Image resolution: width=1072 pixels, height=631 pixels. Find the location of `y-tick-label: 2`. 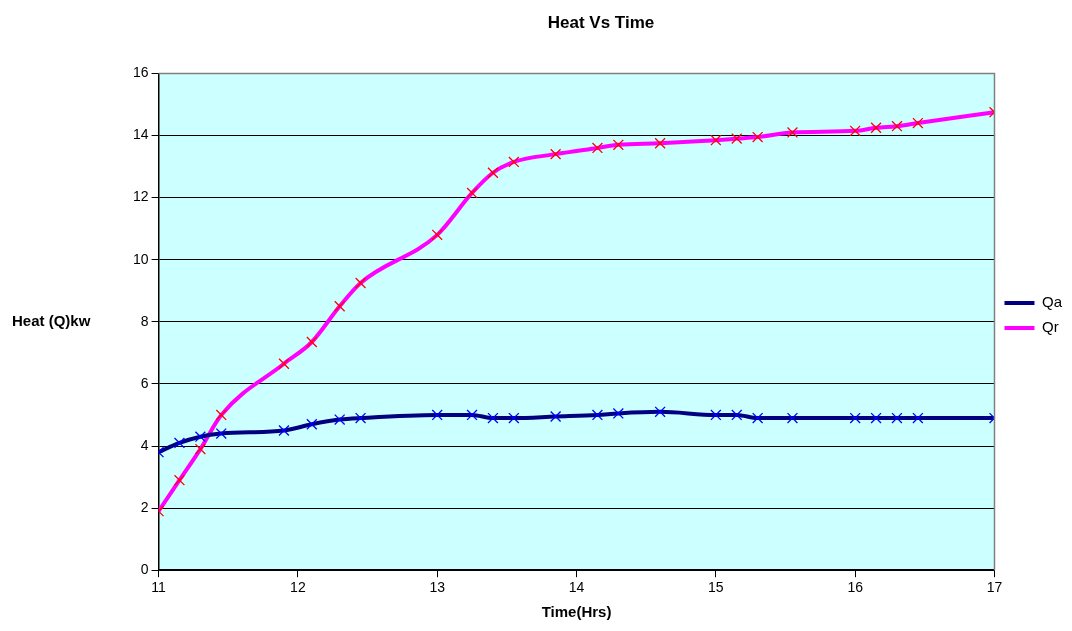

y-tick-label: 2 is located at coordinates (144, 506).